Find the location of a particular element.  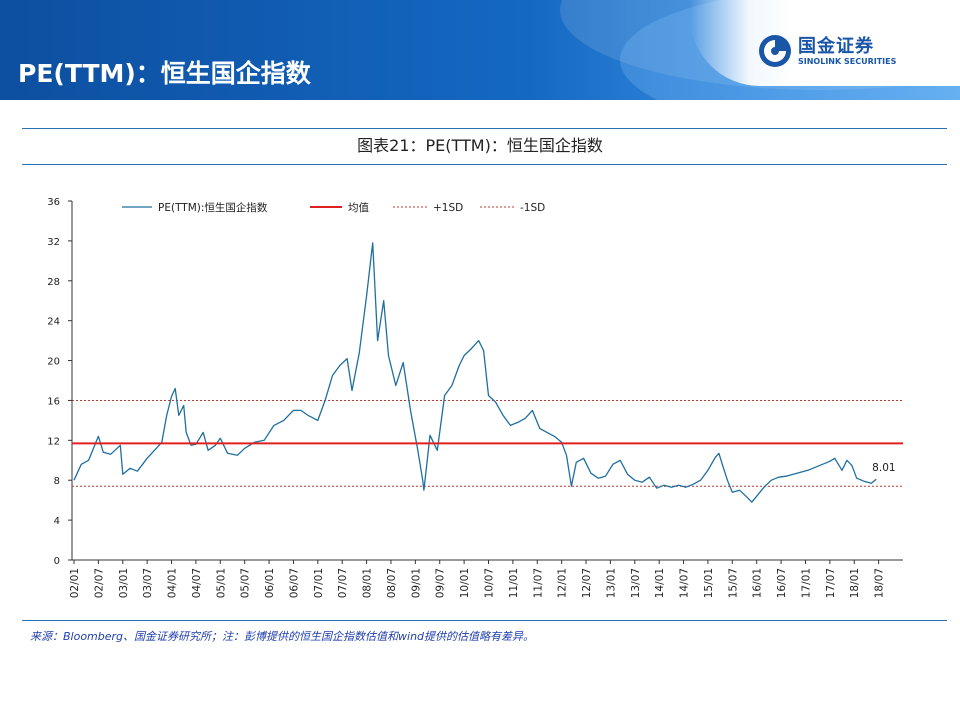

figure-title: 图表21：PE(TTM)：恒生国企指数 is located at coordinates (480, 145).